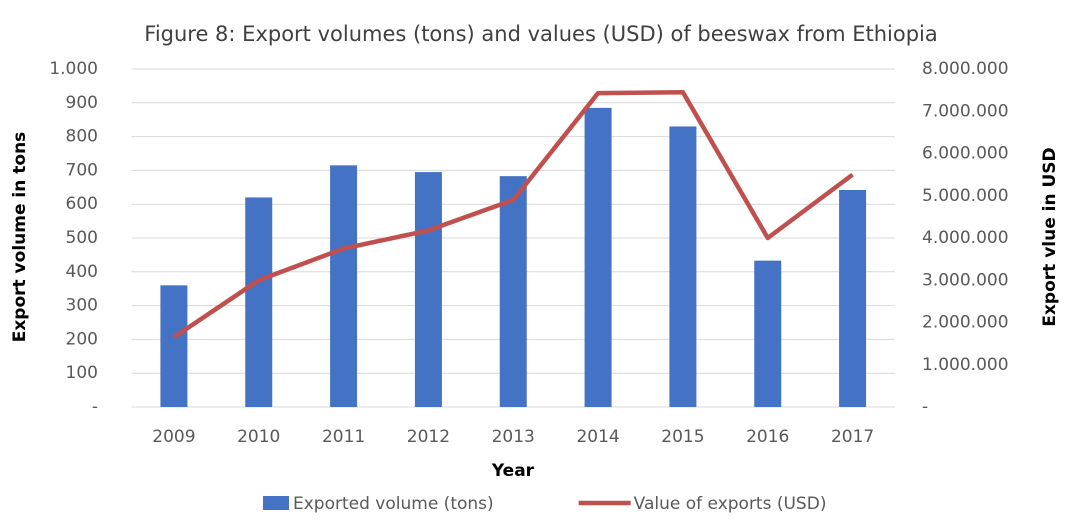 The height and width of the screenshot is (522, 1069). I want to click on legend-label: Value of exports (USD), so click(730, 504).